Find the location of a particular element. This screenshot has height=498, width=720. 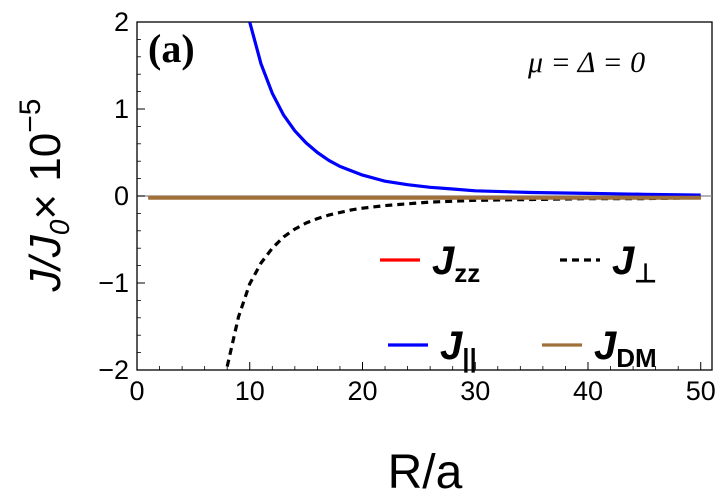

legend-entry-Jpar: J|| is located at coordinates (432, 348).